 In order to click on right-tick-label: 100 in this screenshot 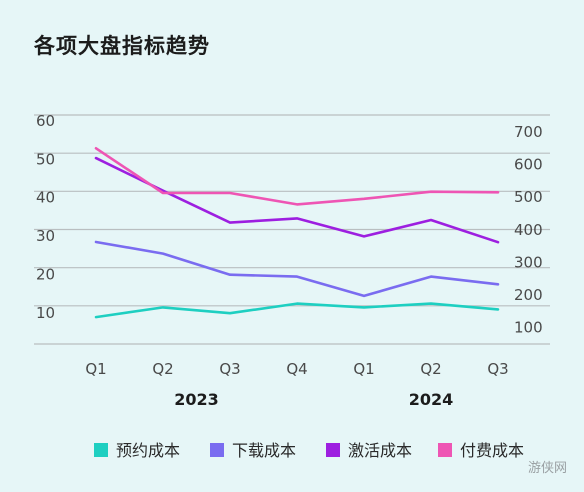, I will do `click(528, 328)`.